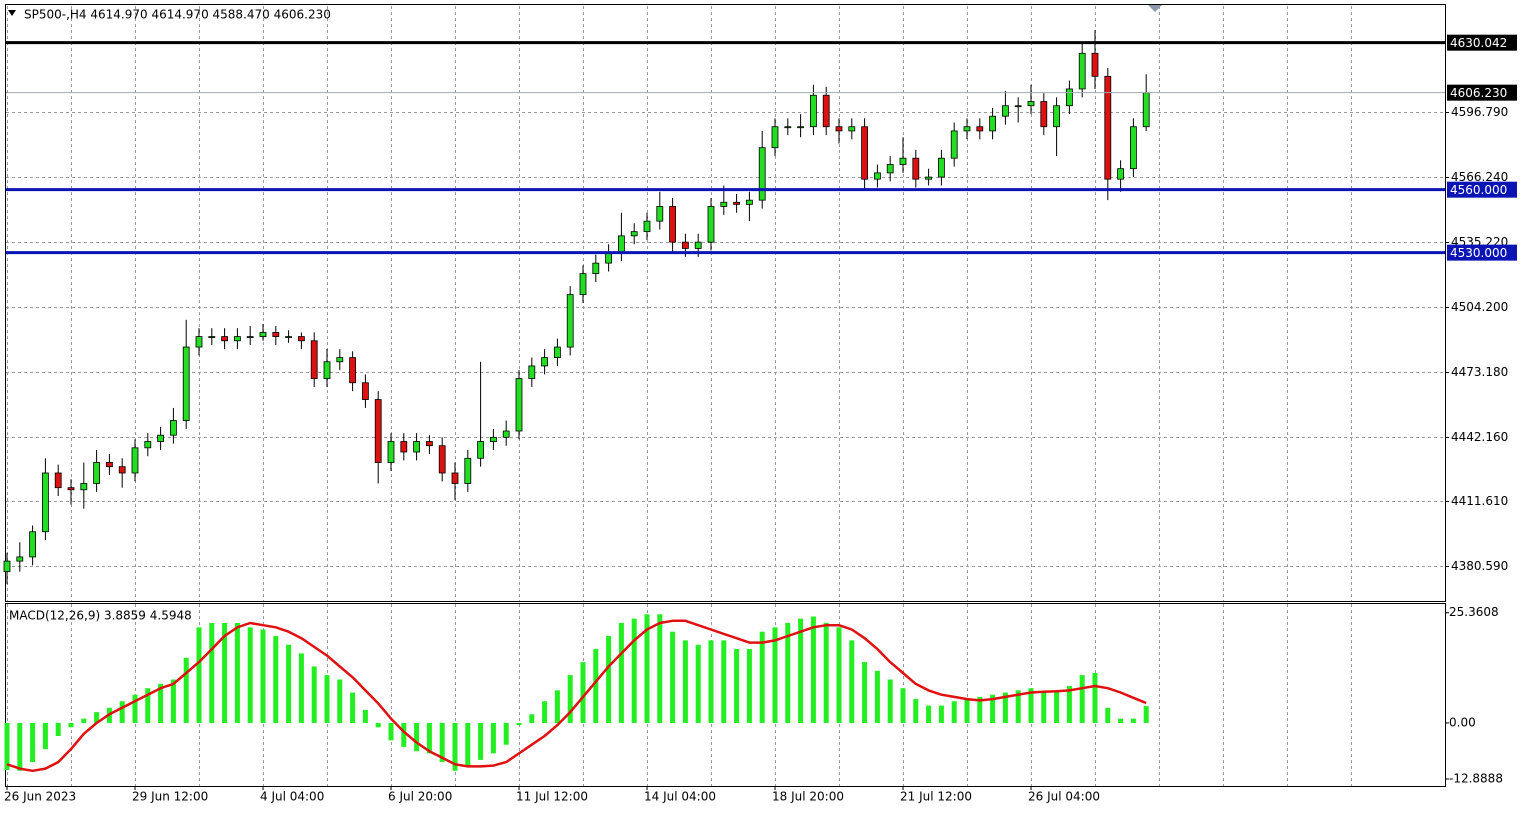  I want to click on x-tick-label: 6 Jul 20:00, so click(420, 797).